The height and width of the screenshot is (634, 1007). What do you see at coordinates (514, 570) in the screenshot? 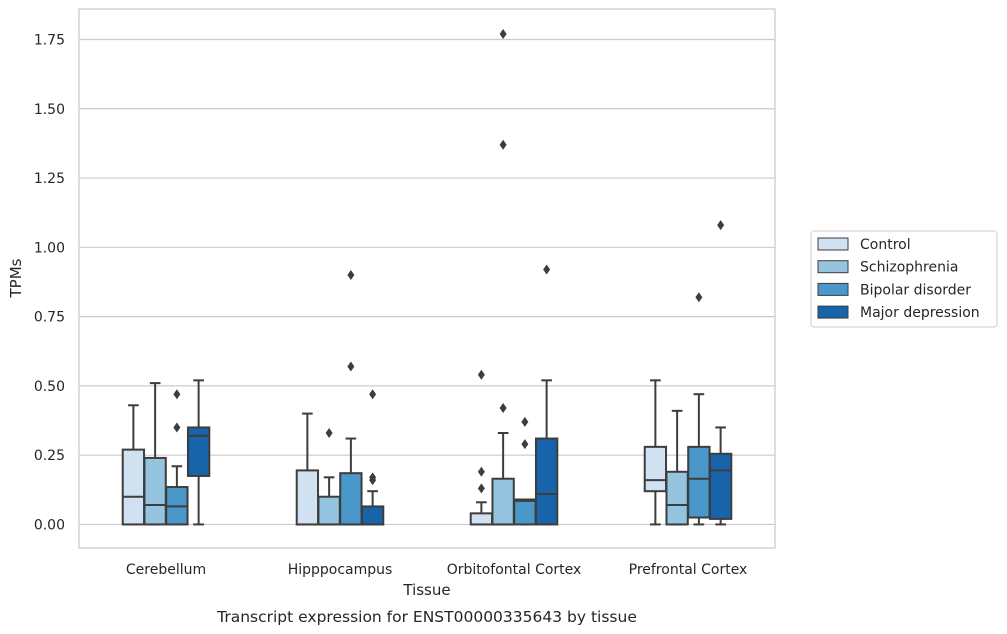
I see `x-tick-label: Orbitofontal Cortex` at bounding box center [514, 570].